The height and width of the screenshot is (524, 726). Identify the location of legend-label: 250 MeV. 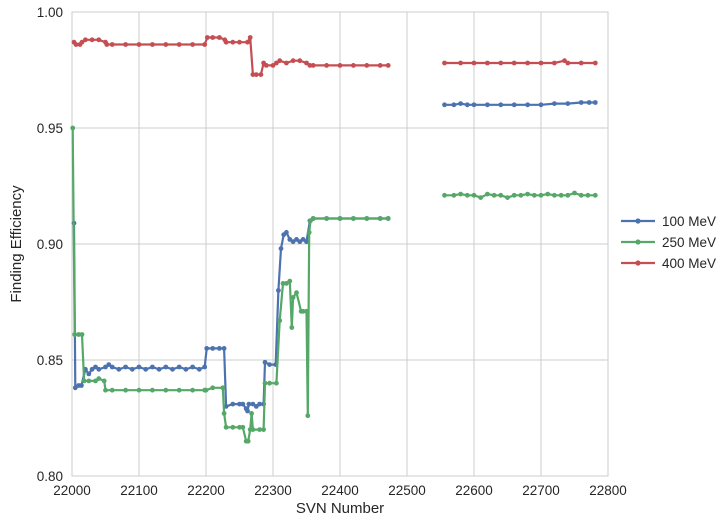
(689, 242).